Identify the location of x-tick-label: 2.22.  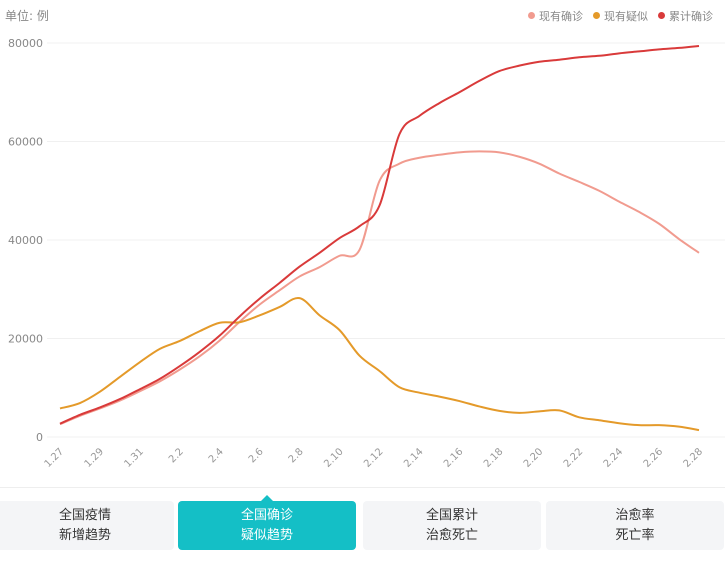
(574, 458).